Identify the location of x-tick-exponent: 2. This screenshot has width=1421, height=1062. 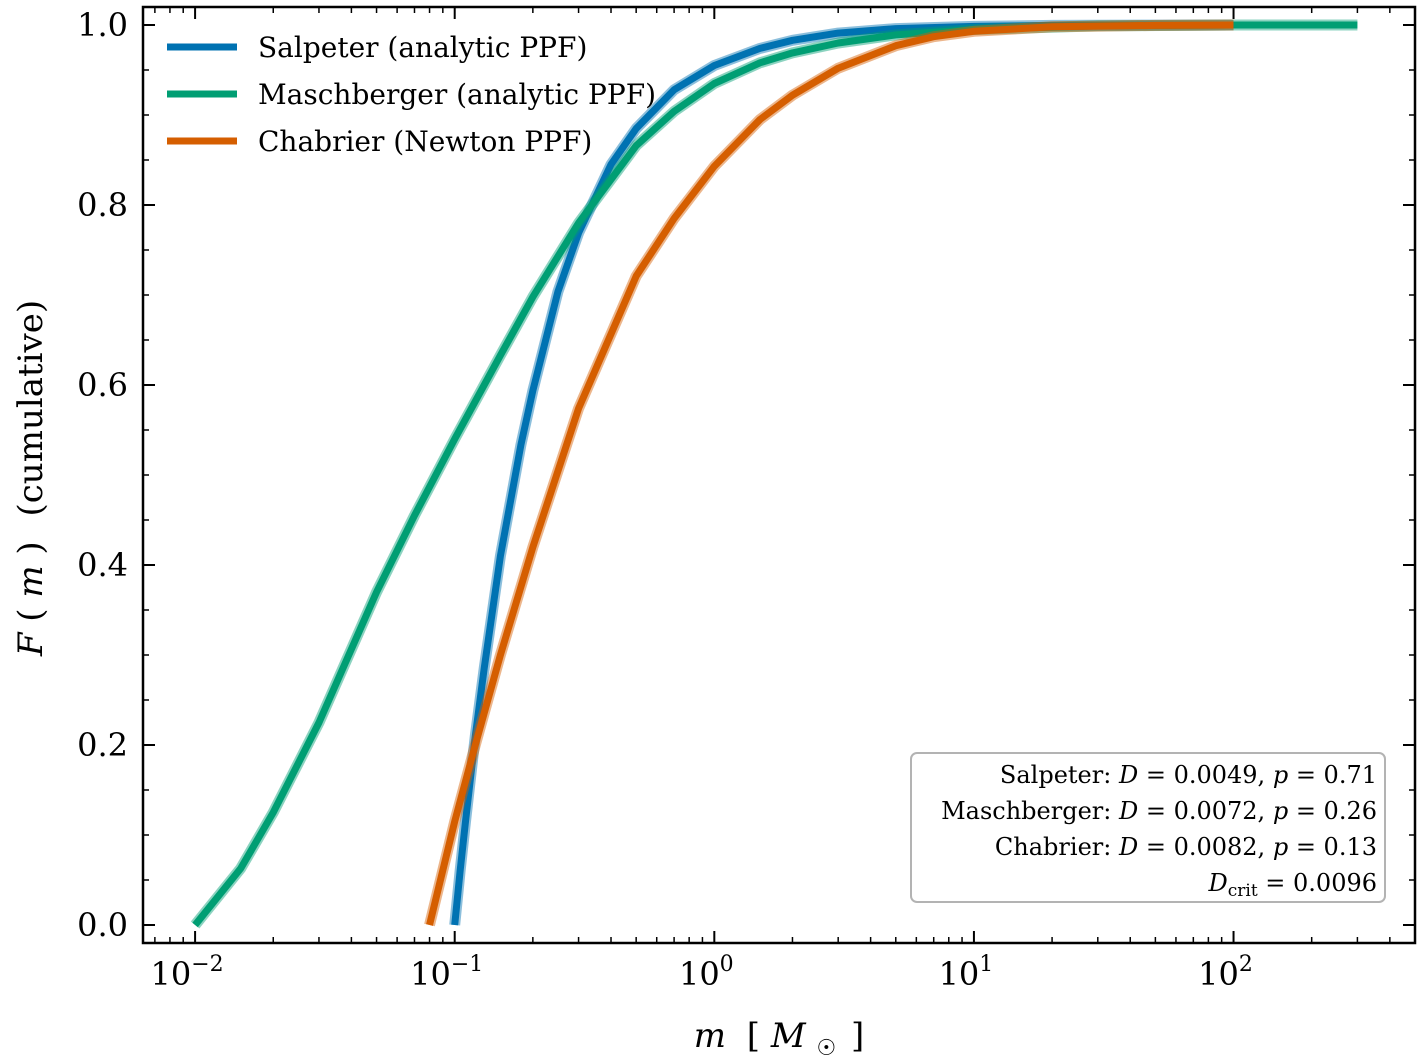
(1246, 964).